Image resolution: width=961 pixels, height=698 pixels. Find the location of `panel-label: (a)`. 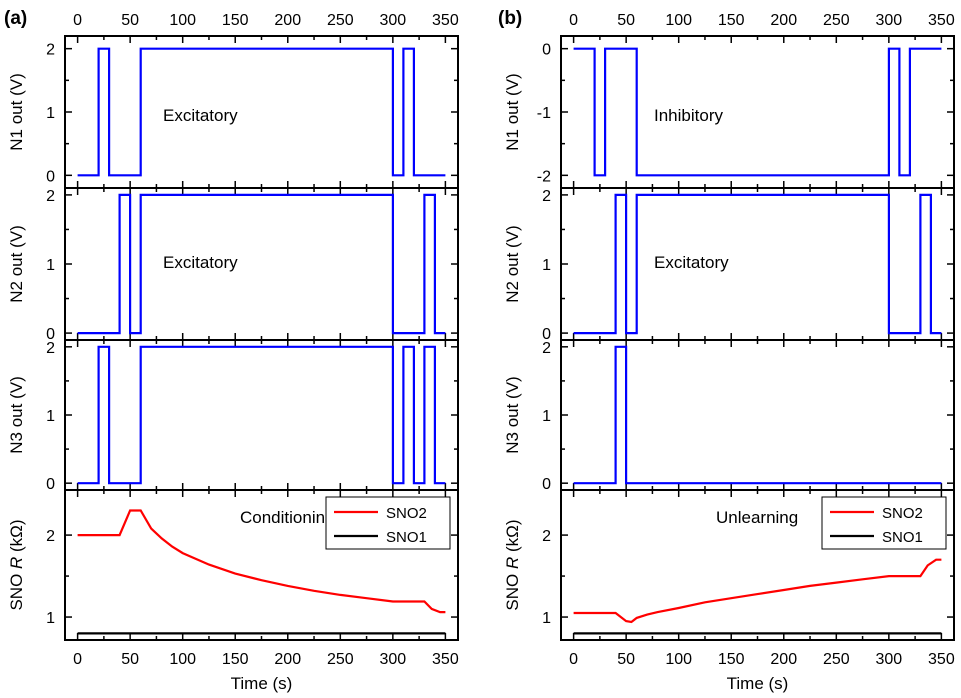

panel-label: (a) is located at coordinates (15, 18).